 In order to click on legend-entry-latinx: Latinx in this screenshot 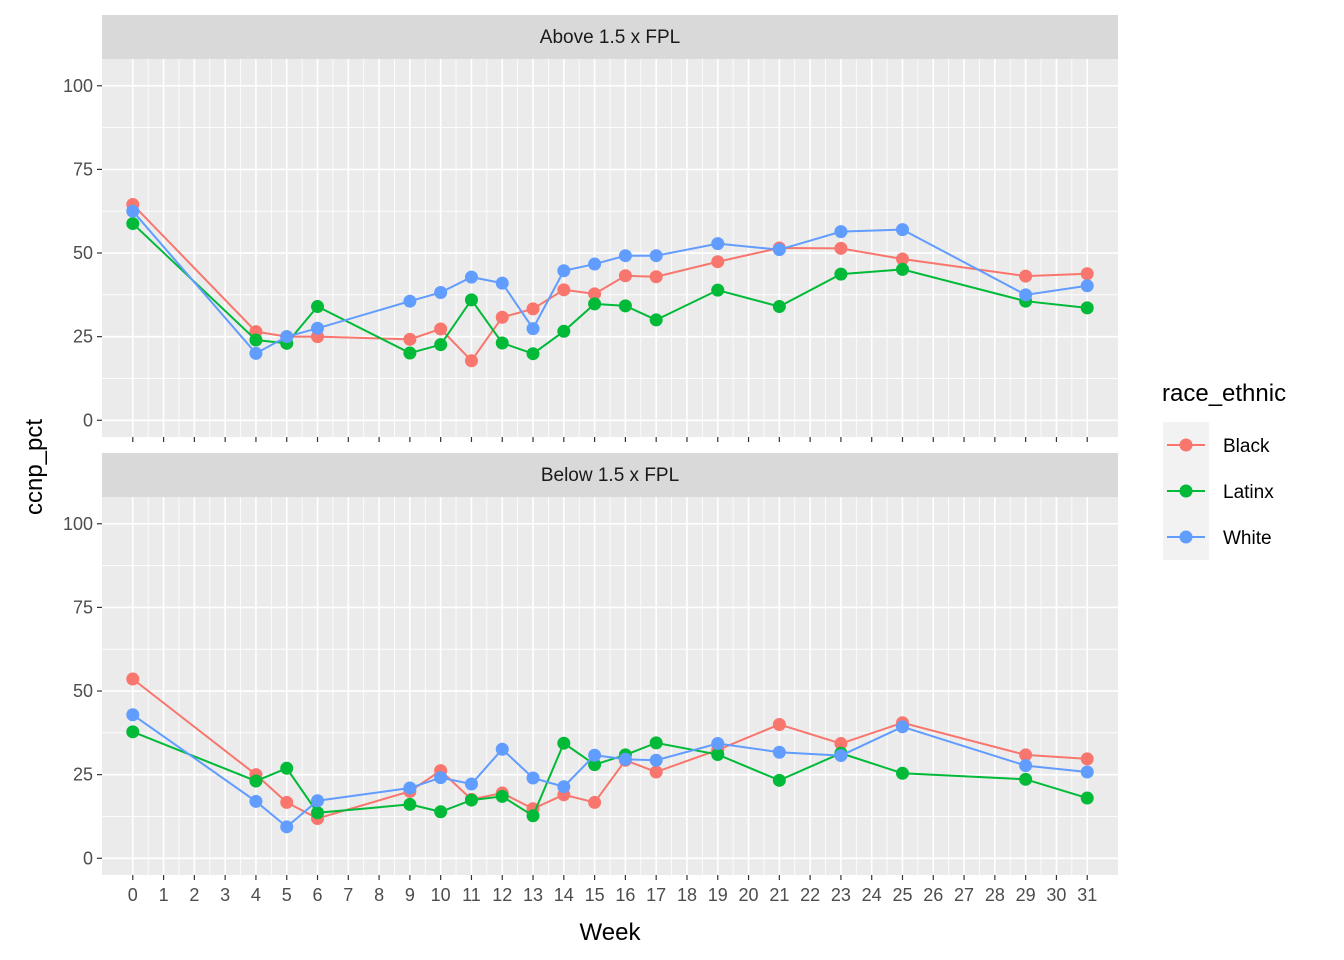, I will do `click(1218, 491)`.